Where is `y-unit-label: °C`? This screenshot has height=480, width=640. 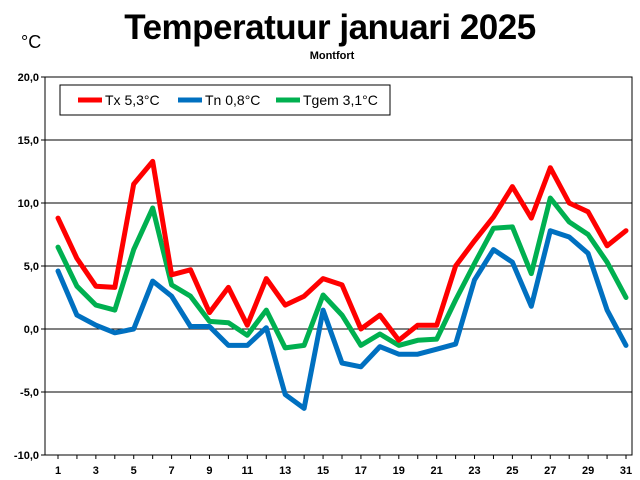
y-unit-label: °C is located at coordinates (31, 42).